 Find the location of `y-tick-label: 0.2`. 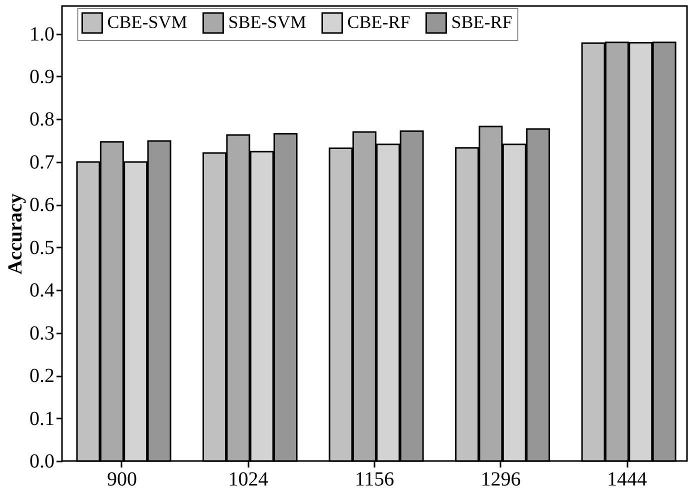

y-tick-label: 0.2 is located at coordinates (42, 376).